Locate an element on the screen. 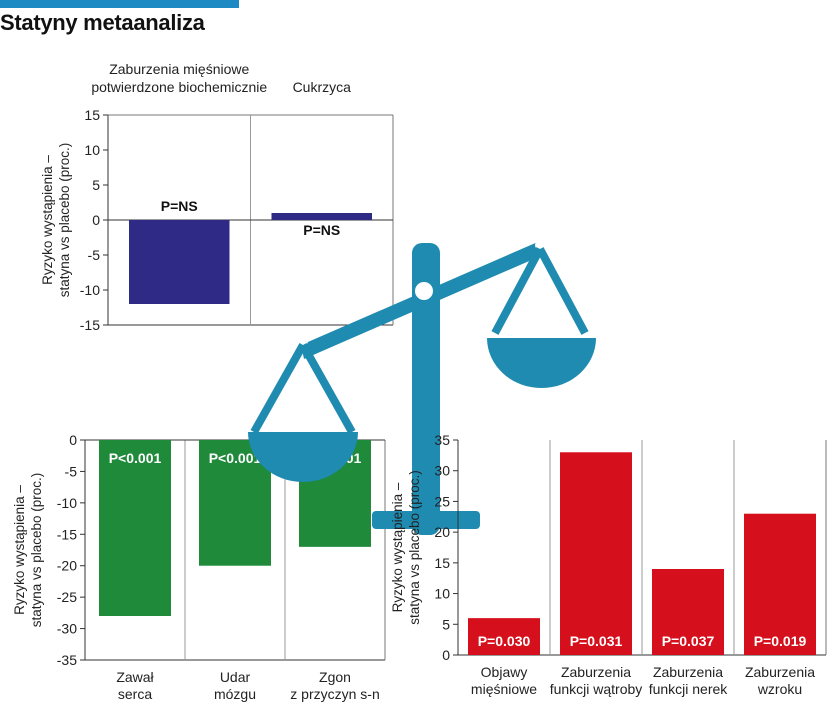 Image resolution: width=830 pixels, height=704 pixels. category-label: Objawy is located at coordinates (504, 672).